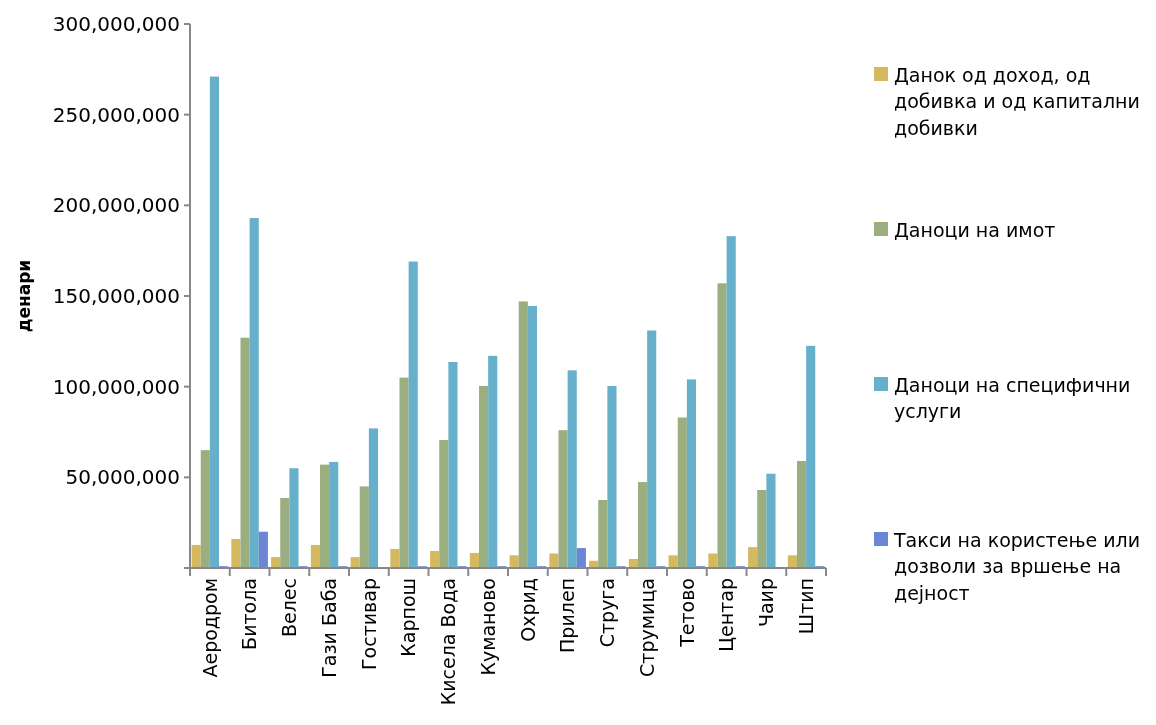 Image resolution: width=1156 pixels, height=725 pixels. I want to click on x-tick-label: Охрид, so click(527, 610).